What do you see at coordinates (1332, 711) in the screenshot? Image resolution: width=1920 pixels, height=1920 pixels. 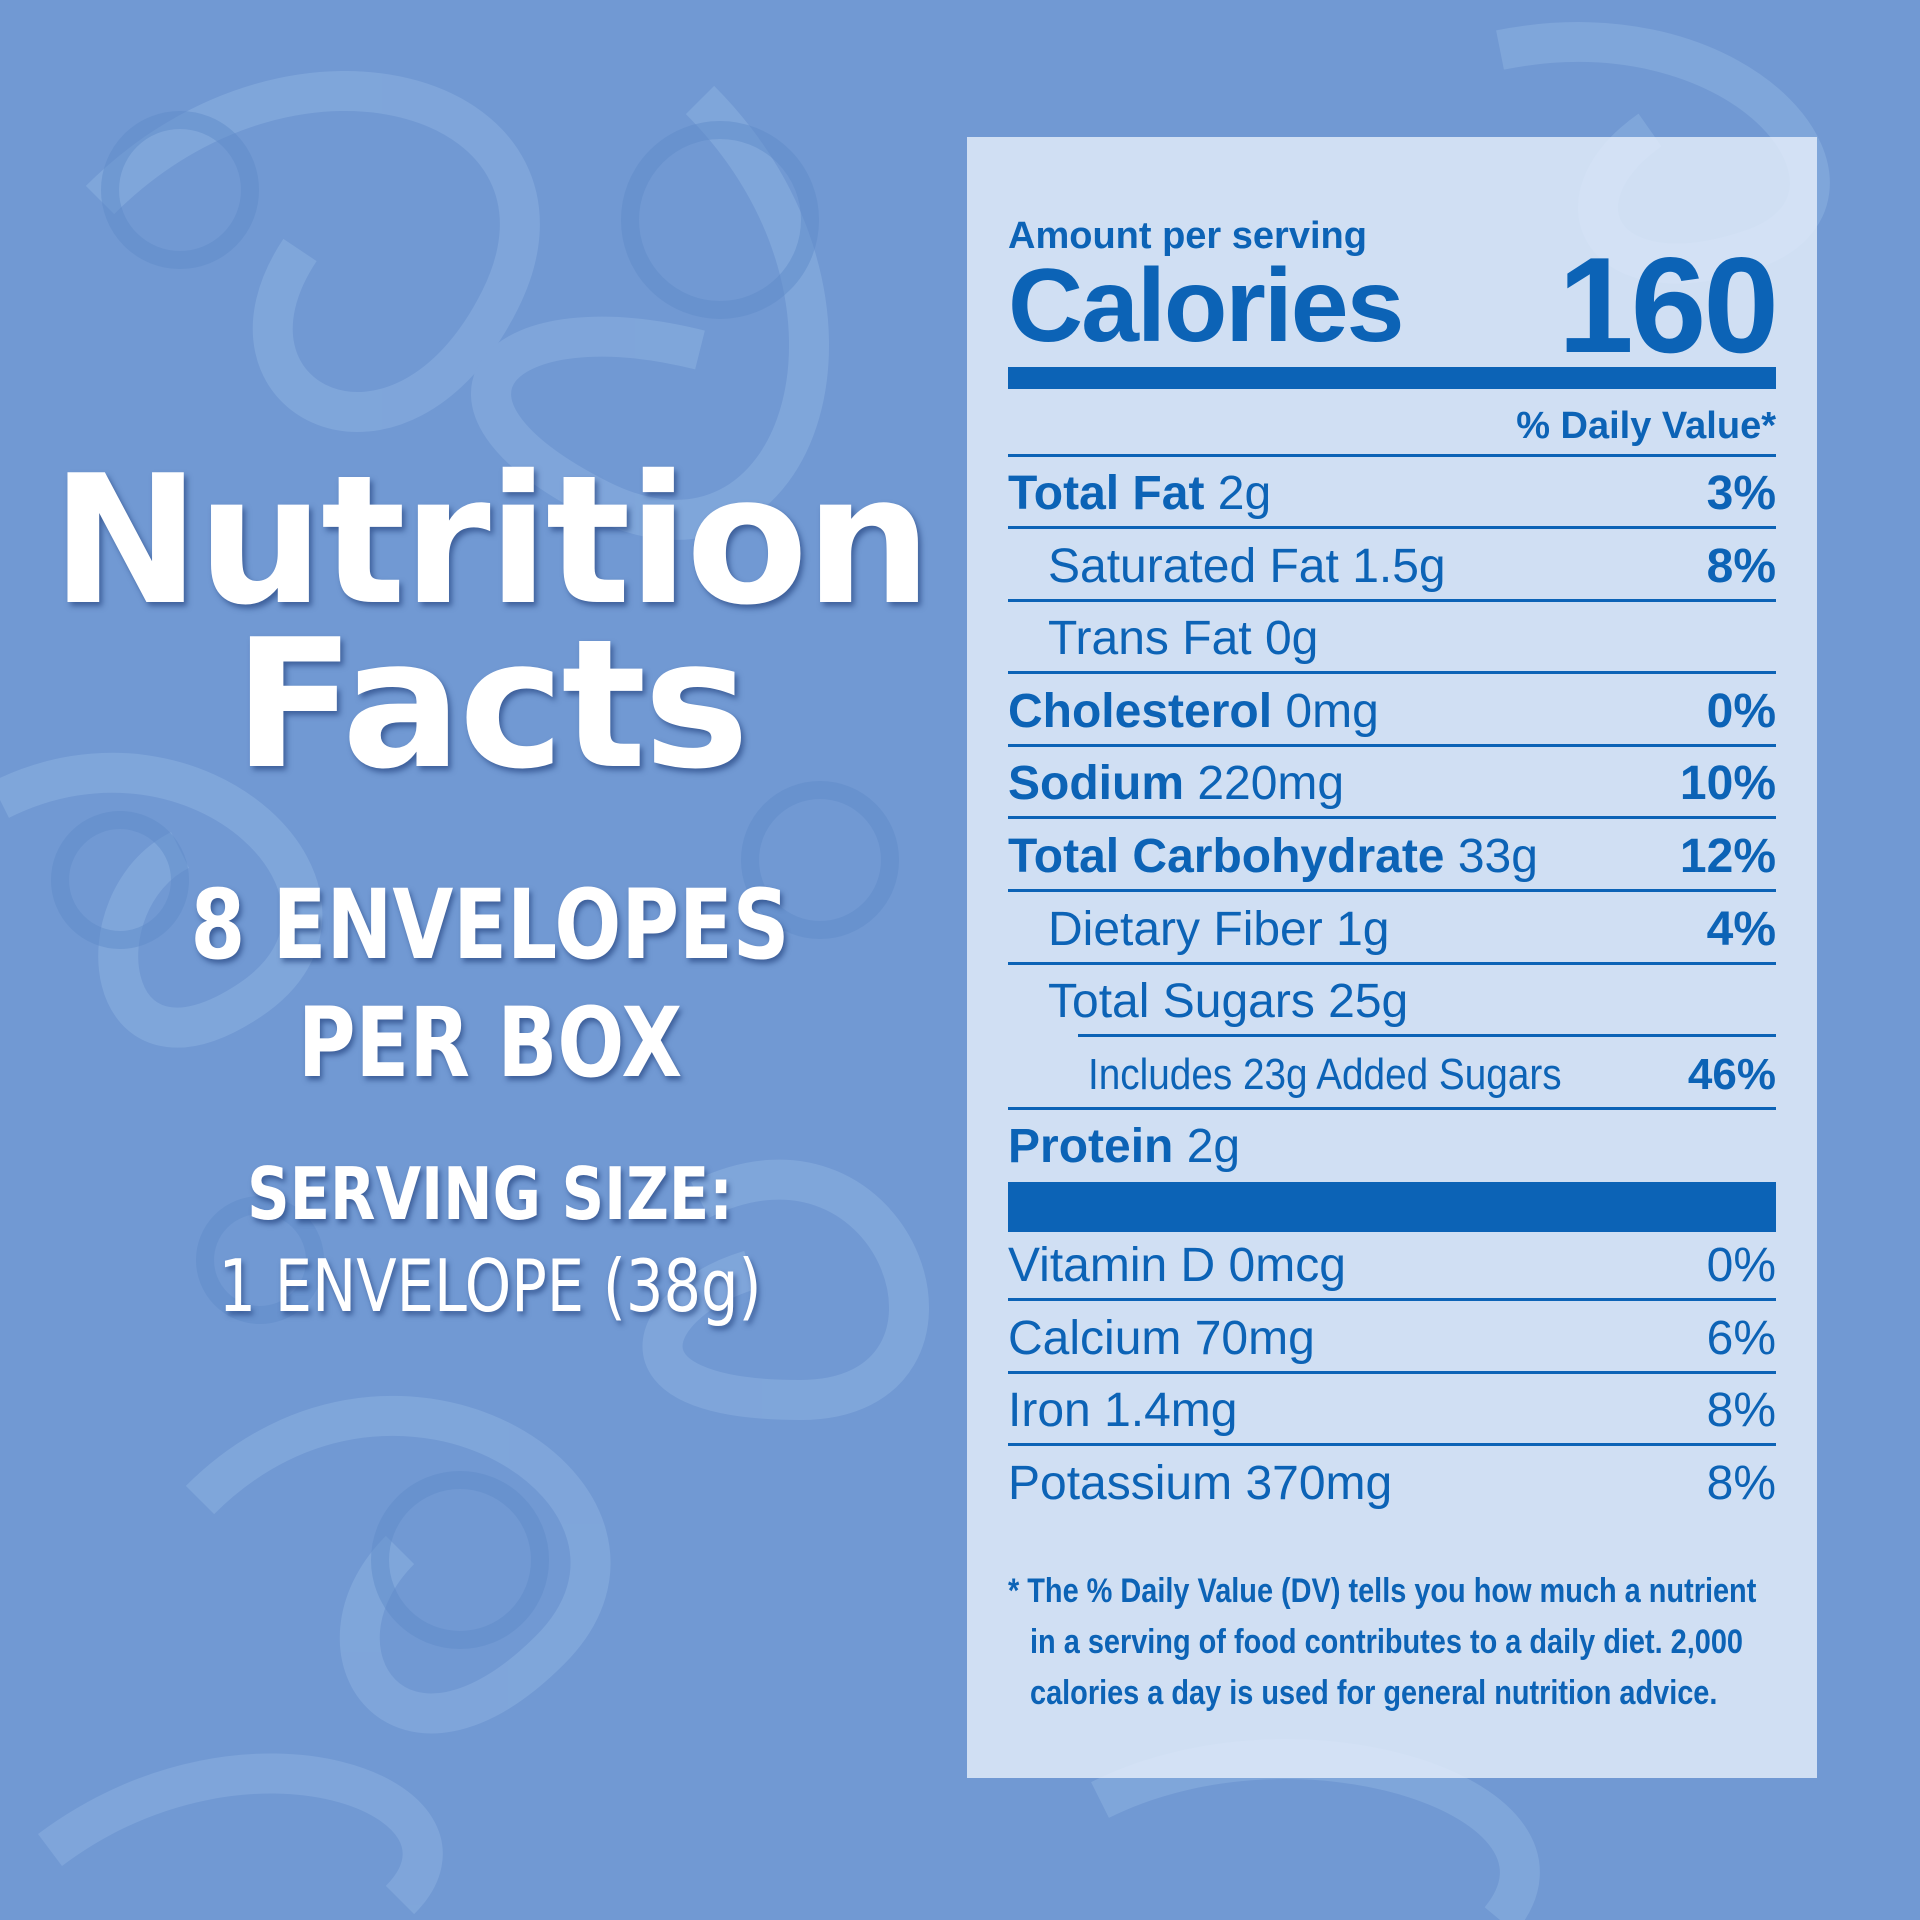 I see `nutrient-amount: 0mg` at bounding box center [1332, 711].